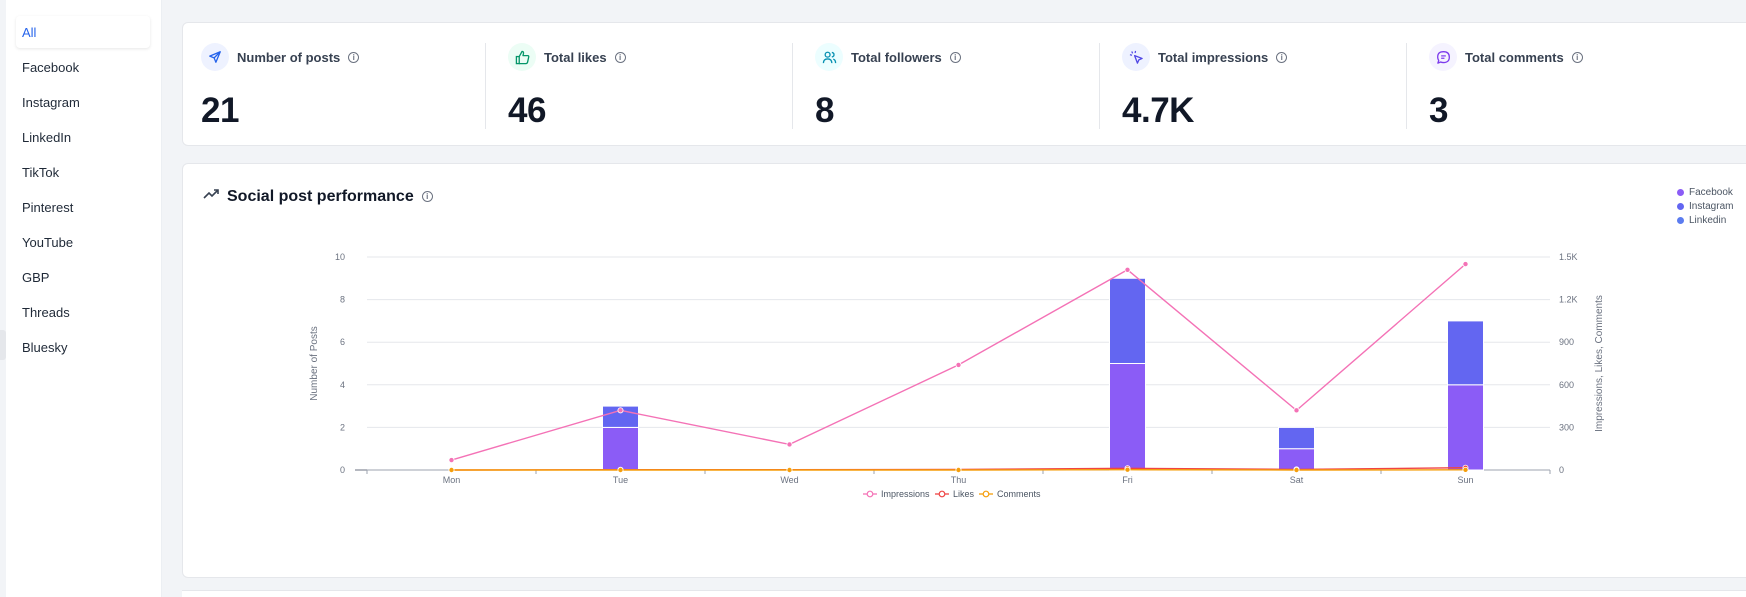  Describe the element at coordinates (1019, 494) in the screenshot. I see `legend-label-comments: Comments` at that location.